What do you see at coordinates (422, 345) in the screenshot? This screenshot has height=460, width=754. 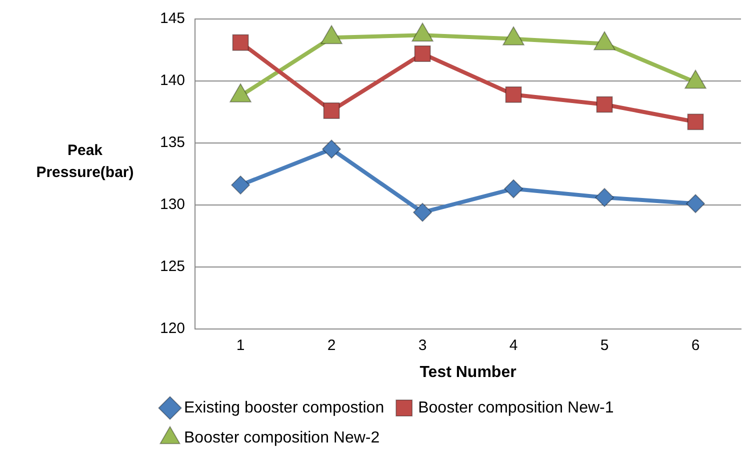 I see `x-tick-label: 3` at bounding box center [422, 345].